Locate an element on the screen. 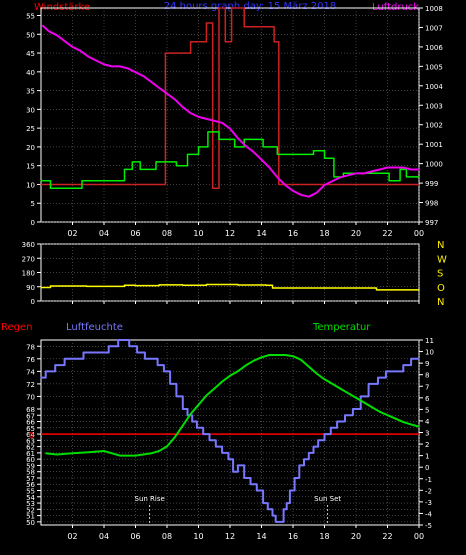 The width and height of the screenshot is (466, 555). y-left-tick-label: 76 is located at coordinates (30, 360).